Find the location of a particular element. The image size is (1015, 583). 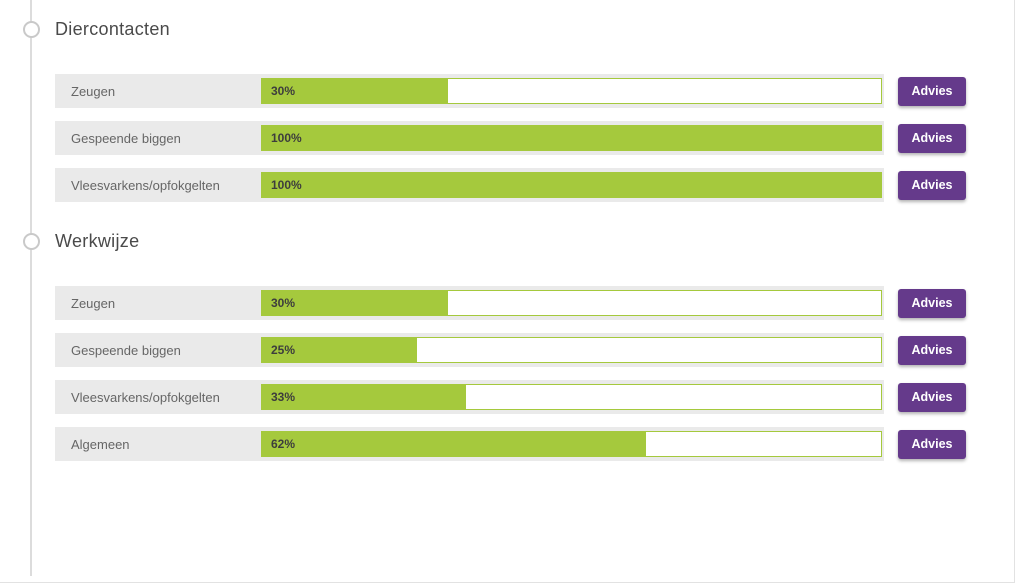

progress-row-main: Vleesvarkens/opfokgelten 100% is located at coordinates (469, 185).